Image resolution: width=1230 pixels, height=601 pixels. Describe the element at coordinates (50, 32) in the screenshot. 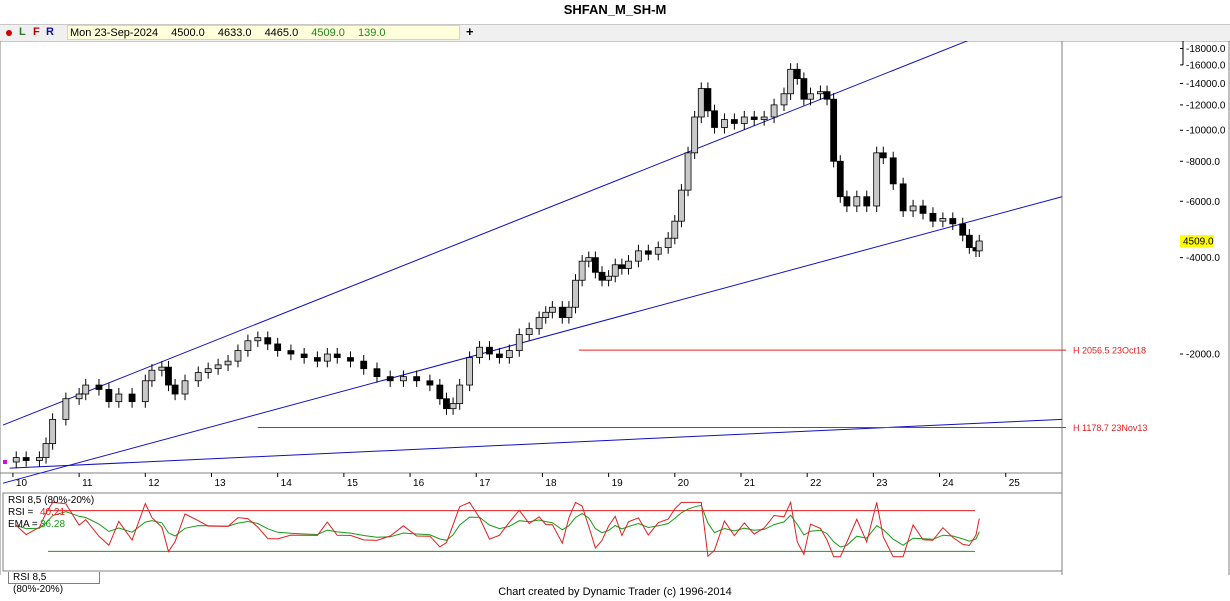

I see `toolbar-button-r: R` at that location.